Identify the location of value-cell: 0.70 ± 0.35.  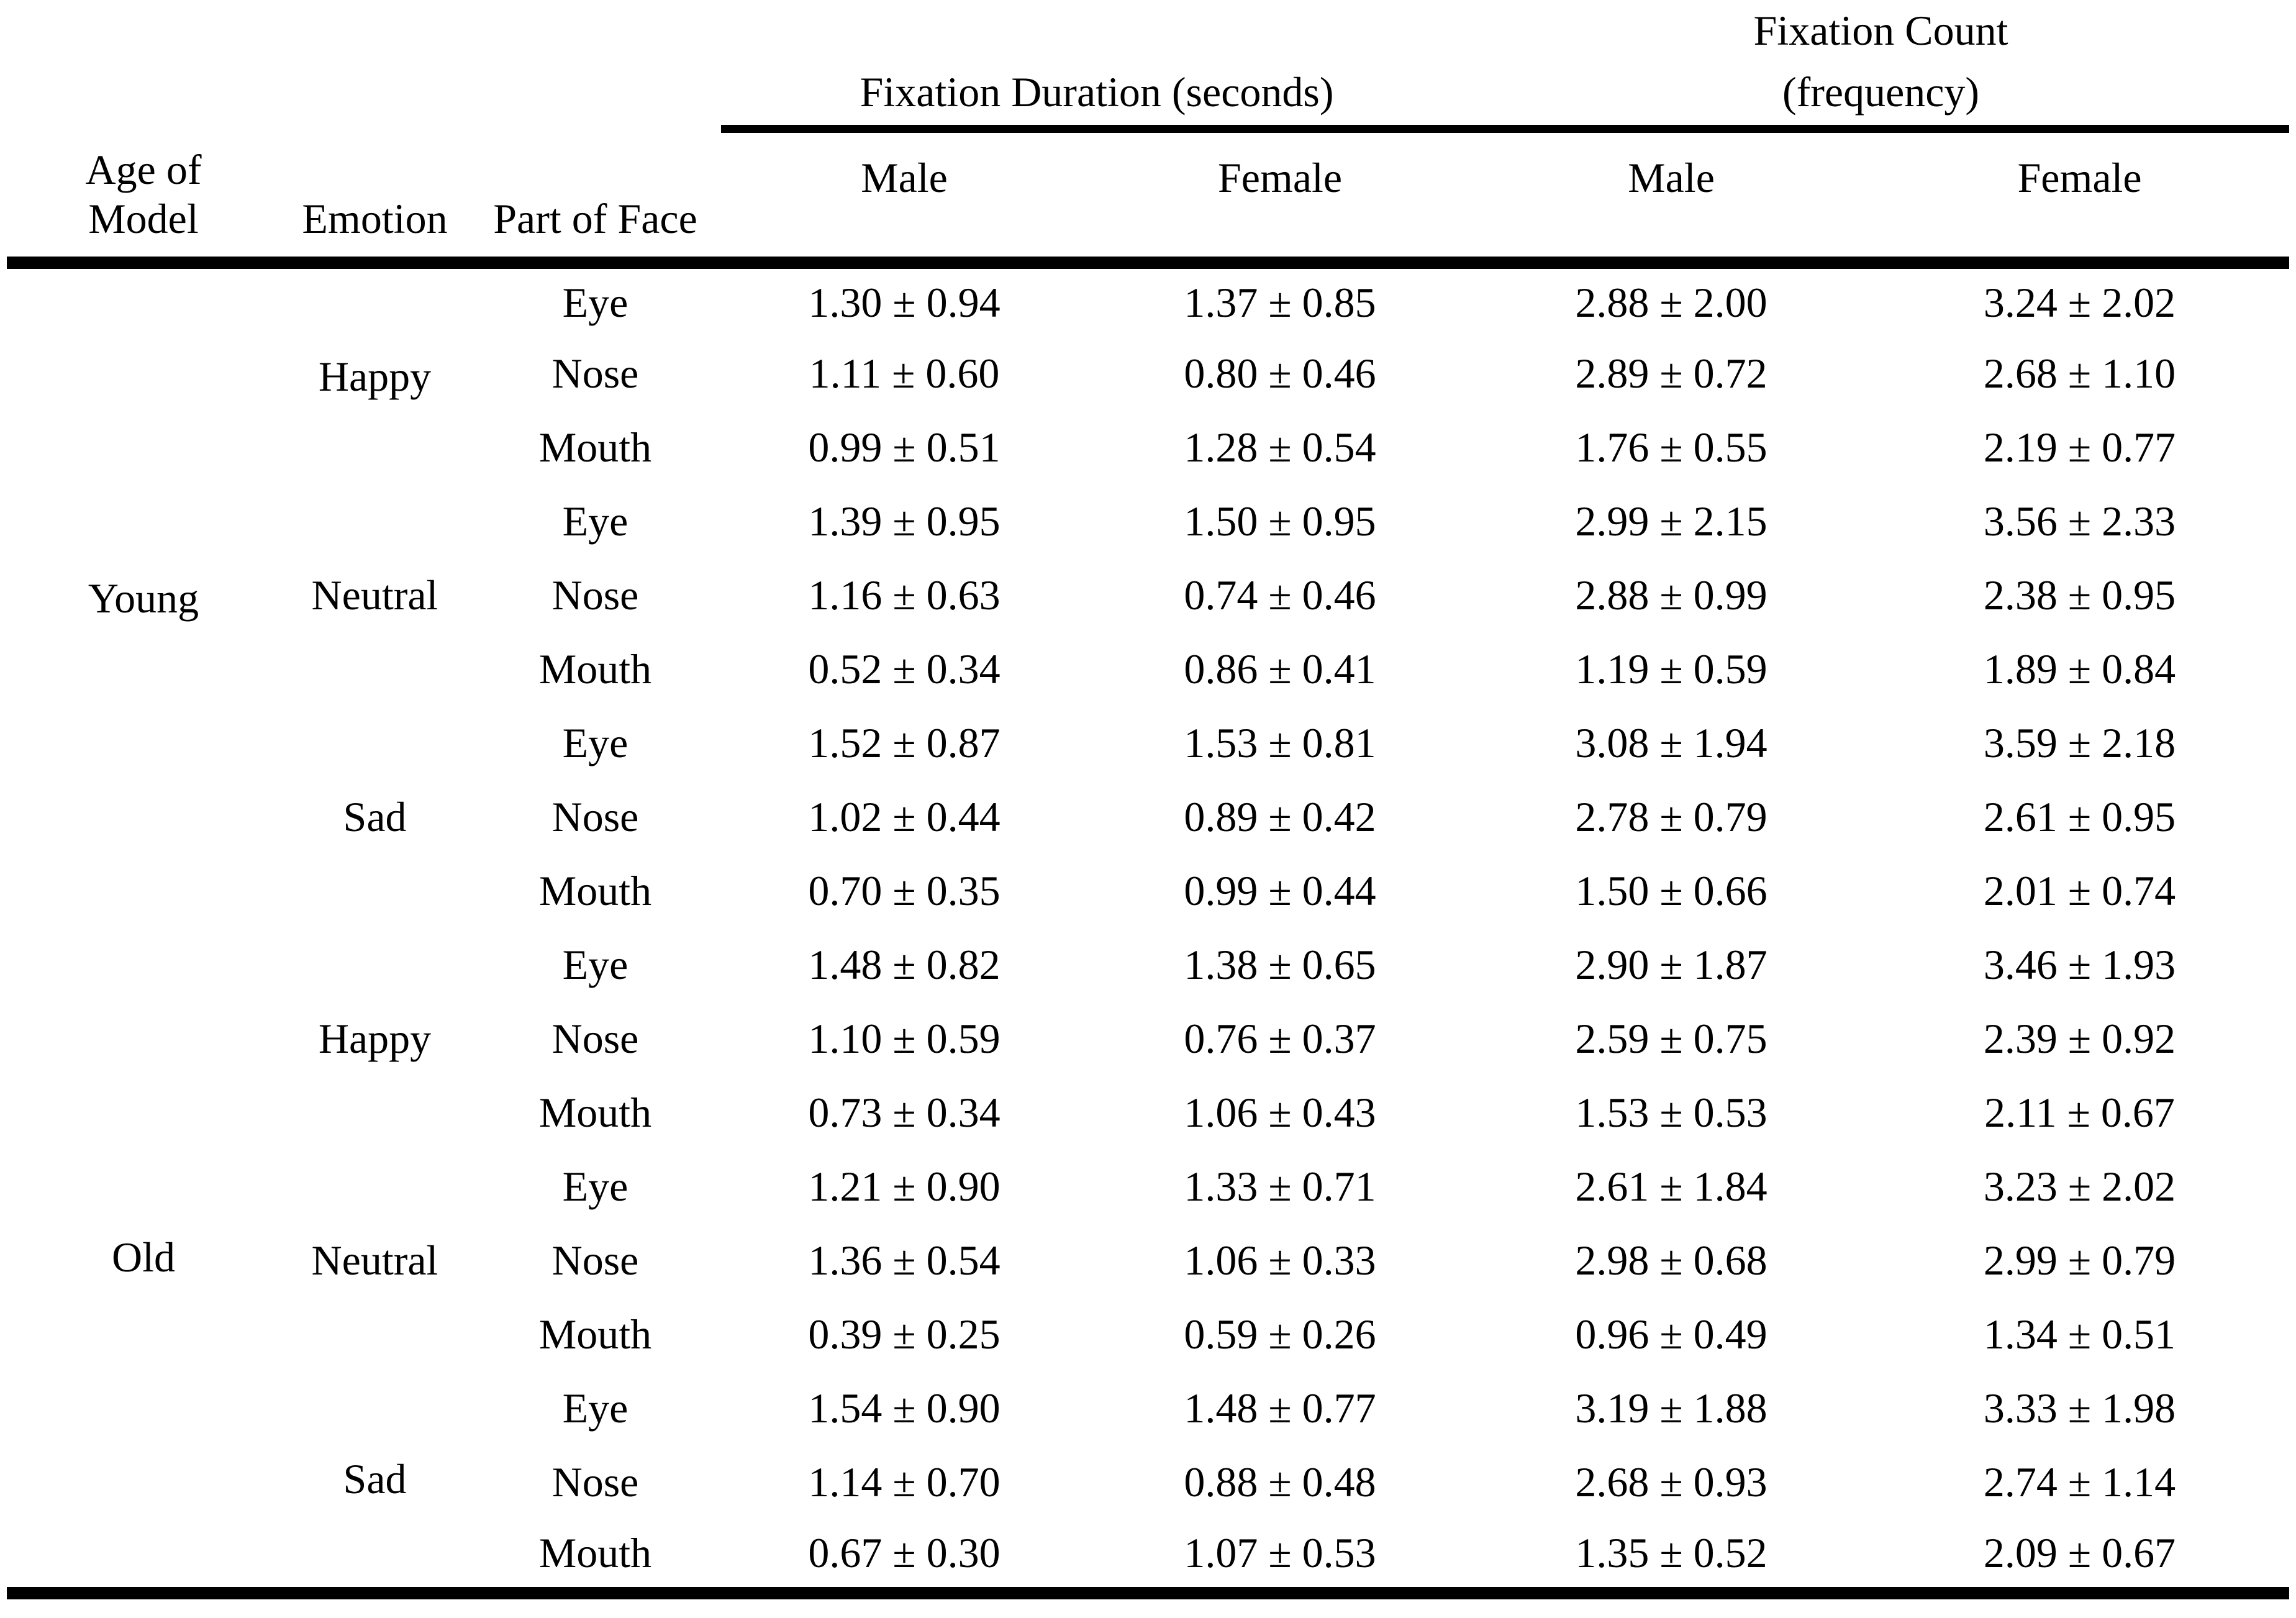
(904, 891).